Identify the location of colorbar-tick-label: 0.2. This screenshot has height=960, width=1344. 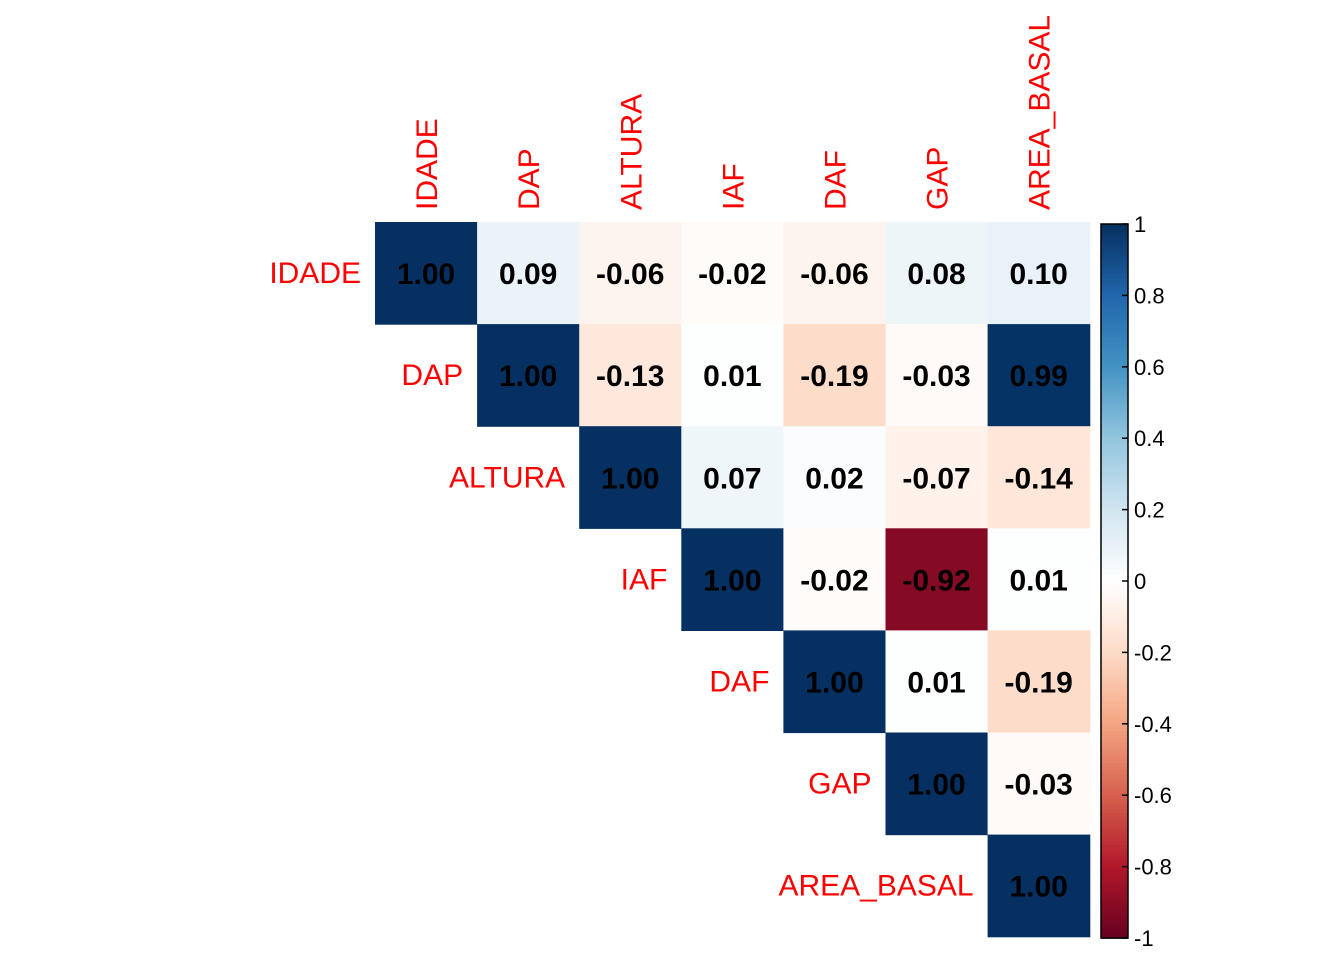
(1149, 510).